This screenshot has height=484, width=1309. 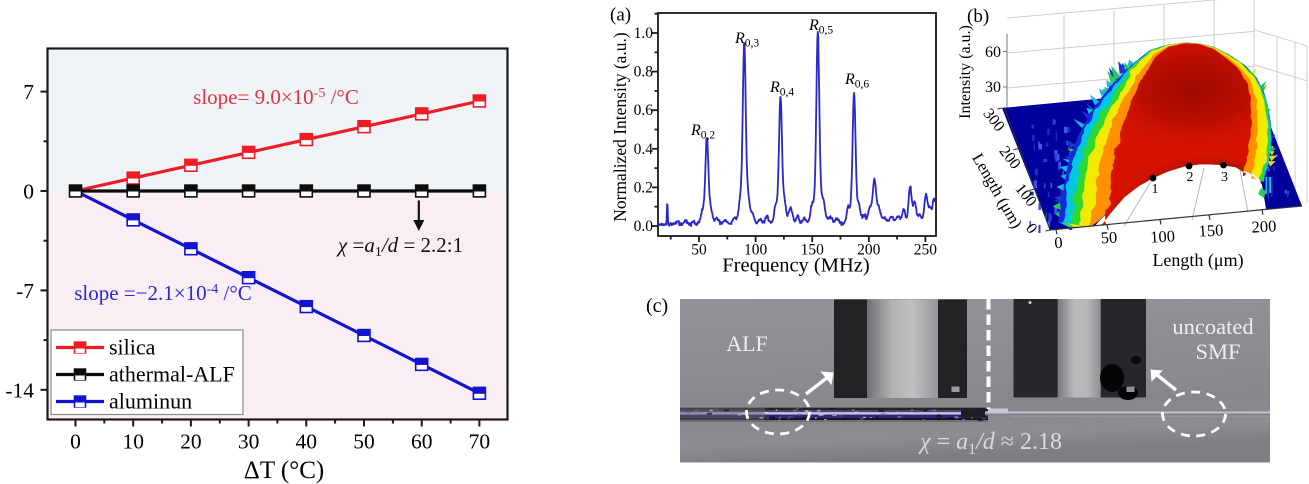 What do you see at coordinates (978, 16) in the screenshot?
I see `svg-text: (b)` at bounding box center [978, 16].